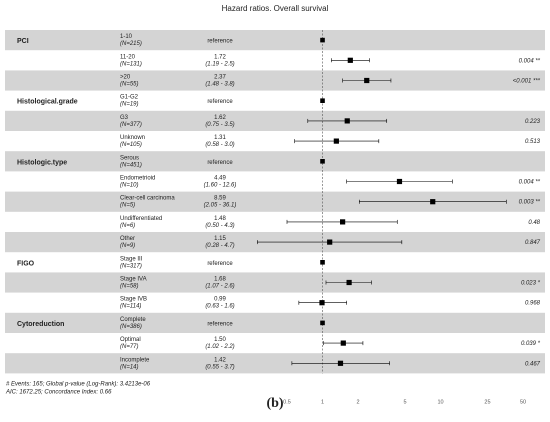 Image resolution: width=550 pixels, height=422 pixels. Describe the element at coordinates (275, 8) in the screenshot. I see `chart-title: Hazard ratios. Overall survival` at that location.